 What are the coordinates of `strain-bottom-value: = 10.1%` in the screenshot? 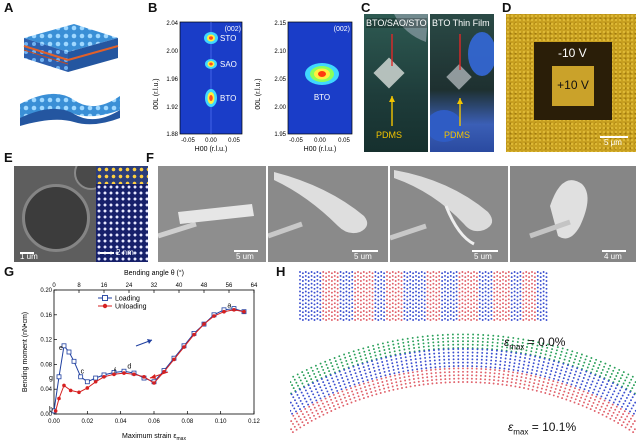 It's located at (552, 427).